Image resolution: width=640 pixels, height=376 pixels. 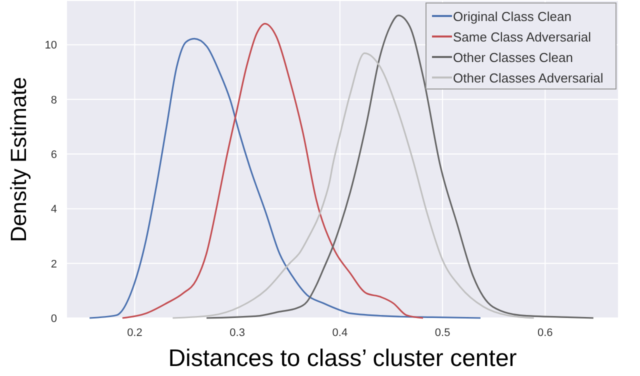 What do you see at coordinates (442, 333) in the screenshot?
I see `x-tick-label: 0.5` at bounding box center [442, 333].